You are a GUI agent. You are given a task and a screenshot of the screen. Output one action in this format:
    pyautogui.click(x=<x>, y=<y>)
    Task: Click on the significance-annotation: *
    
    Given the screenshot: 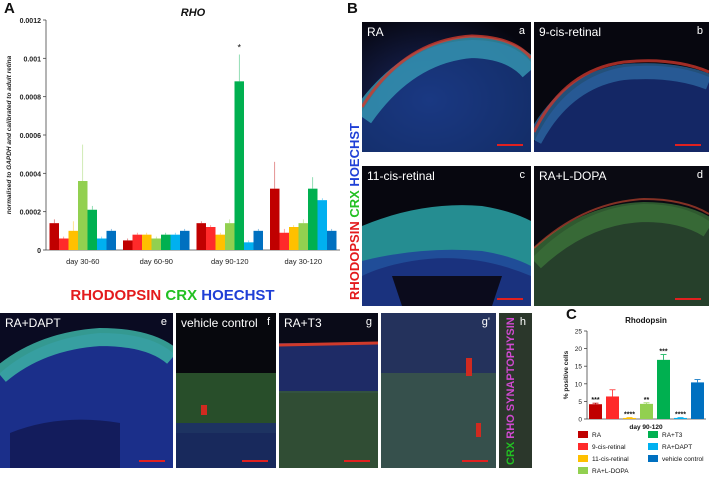 What is the action you would take?
    pyautogui.click(x=239, y=48)
    